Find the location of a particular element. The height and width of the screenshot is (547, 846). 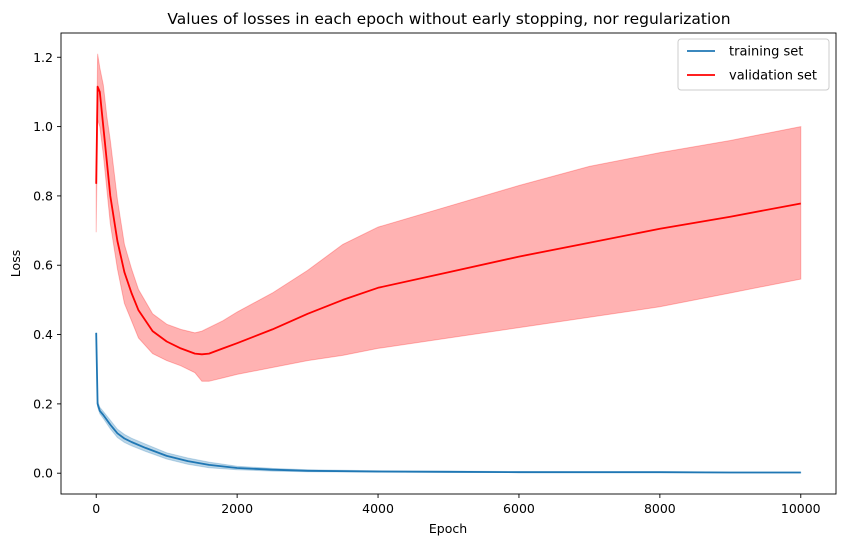

x-tick-label: 8000 is located at coordinates (660, 508).